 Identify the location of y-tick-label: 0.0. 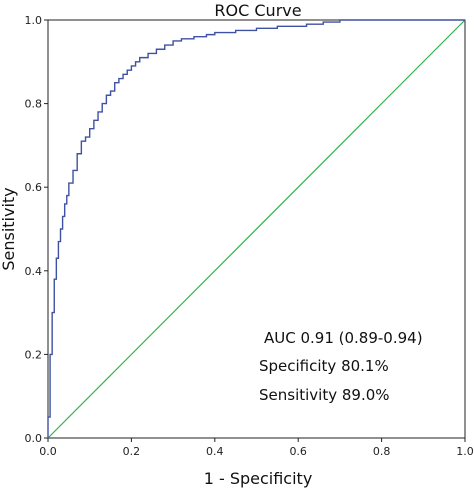
(34, 438).